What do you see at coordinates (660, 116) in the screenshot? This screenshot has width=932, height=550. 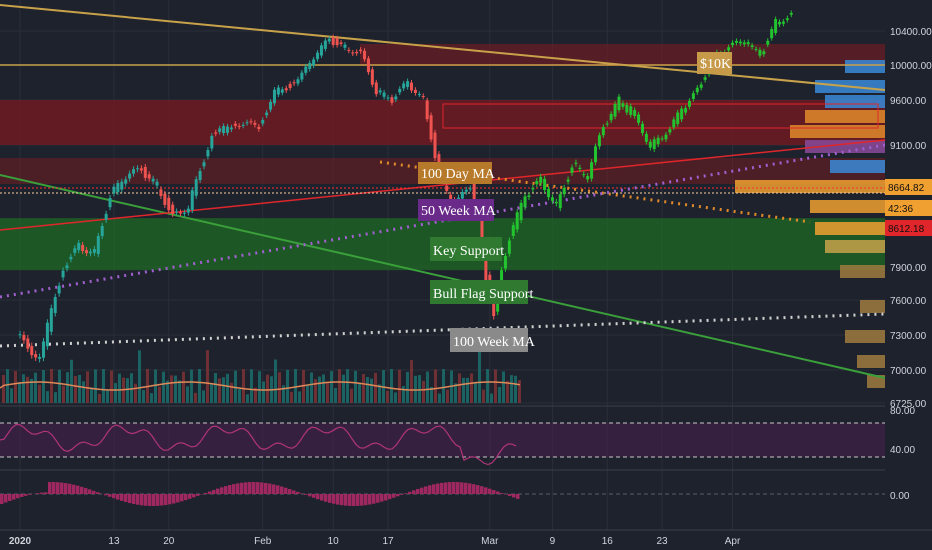 I see `range-box` at bounding box center [660, 116].